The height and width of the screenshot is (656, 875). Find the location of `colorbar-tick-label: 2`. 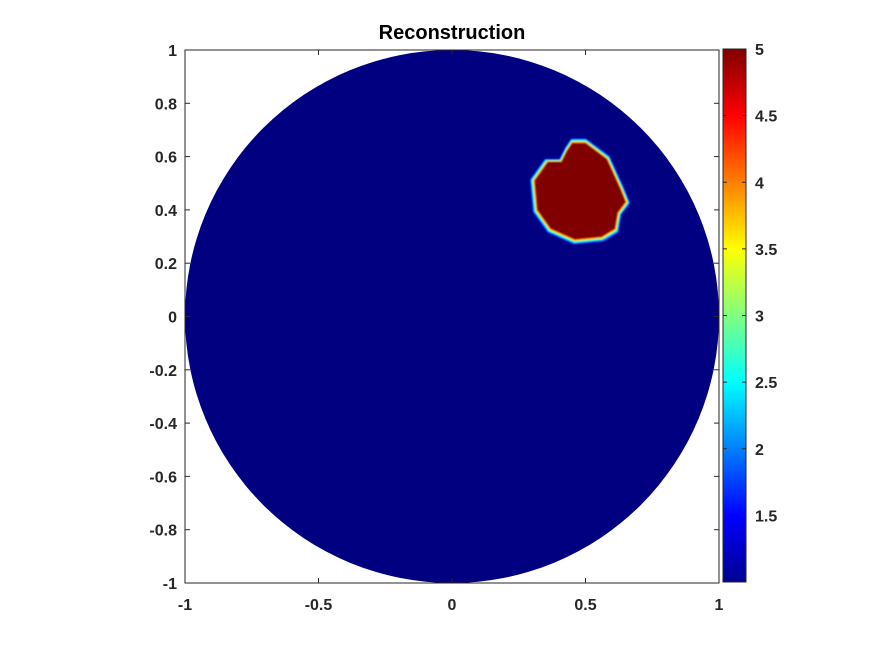

colorbar-tick-label: 2 is located at coordinates (759, 450).